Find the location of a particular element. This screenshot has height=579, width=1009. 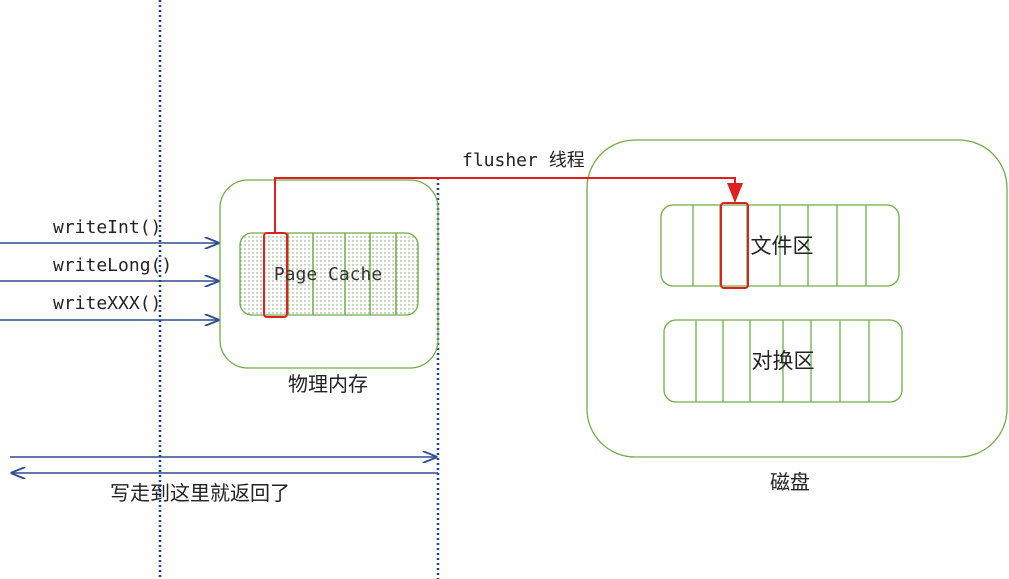

memory-box is located at coordinates (329, 274).